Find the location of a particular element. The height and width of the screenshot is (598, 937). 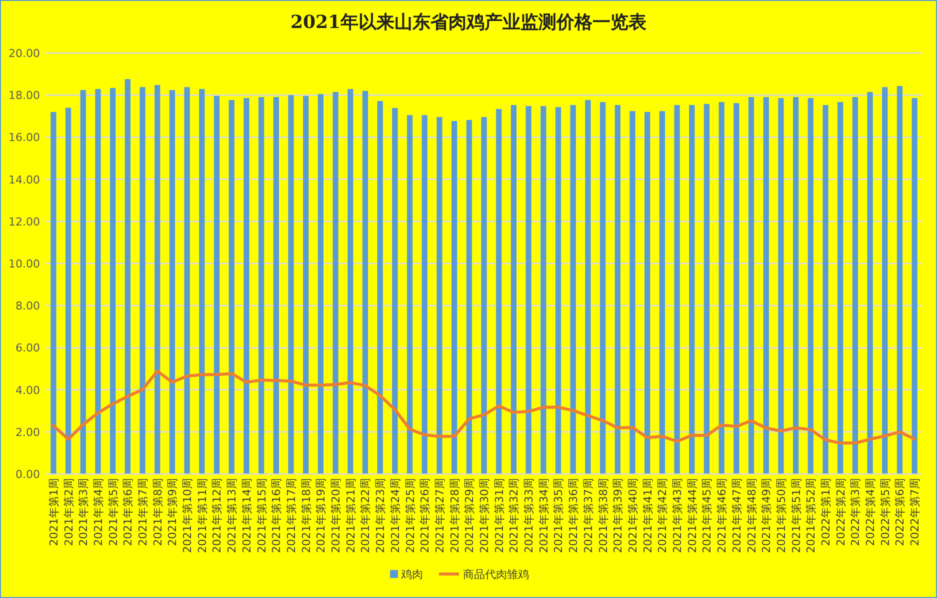

x-tick-label: 2021年第19周 is located at coordinates (321, 515).